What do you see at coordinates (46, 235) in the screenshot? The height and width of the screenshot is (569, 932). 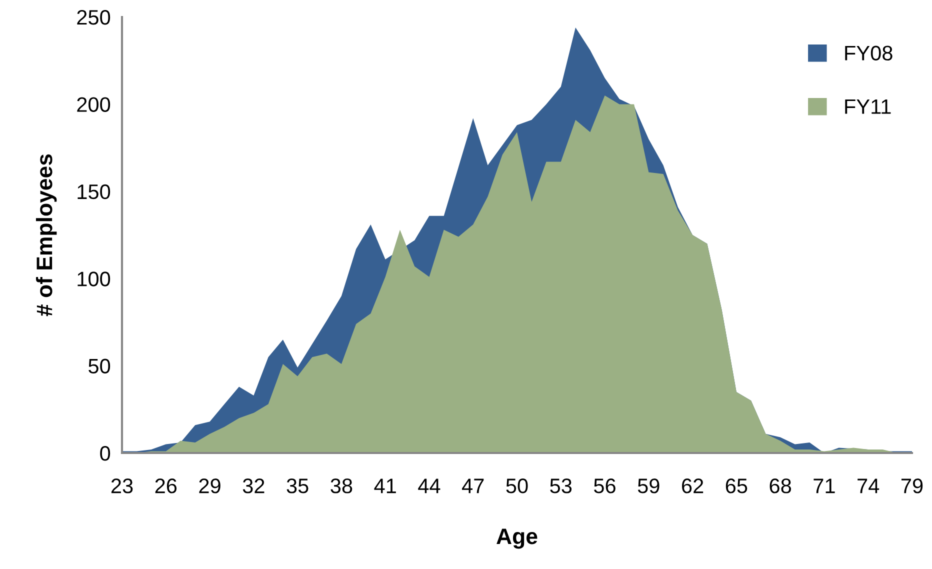 I see `y-axis-title: # of Employees` at bounding box center [46, 235].